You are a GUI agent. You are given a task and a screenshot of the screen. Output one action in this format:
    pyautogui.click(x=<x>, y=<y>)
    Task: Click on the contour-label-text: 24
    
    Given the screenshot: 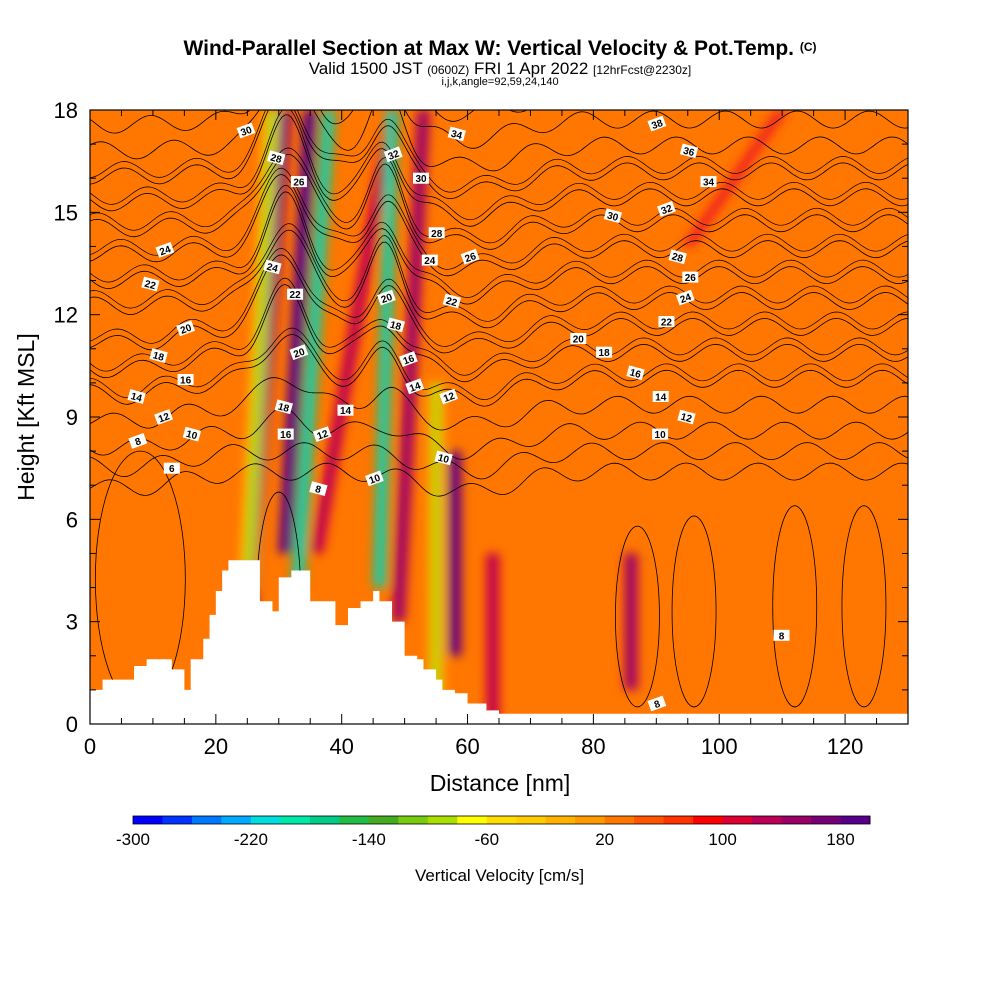 What is the action you would take?
    pyautogui.click(x=165, y=251)
    